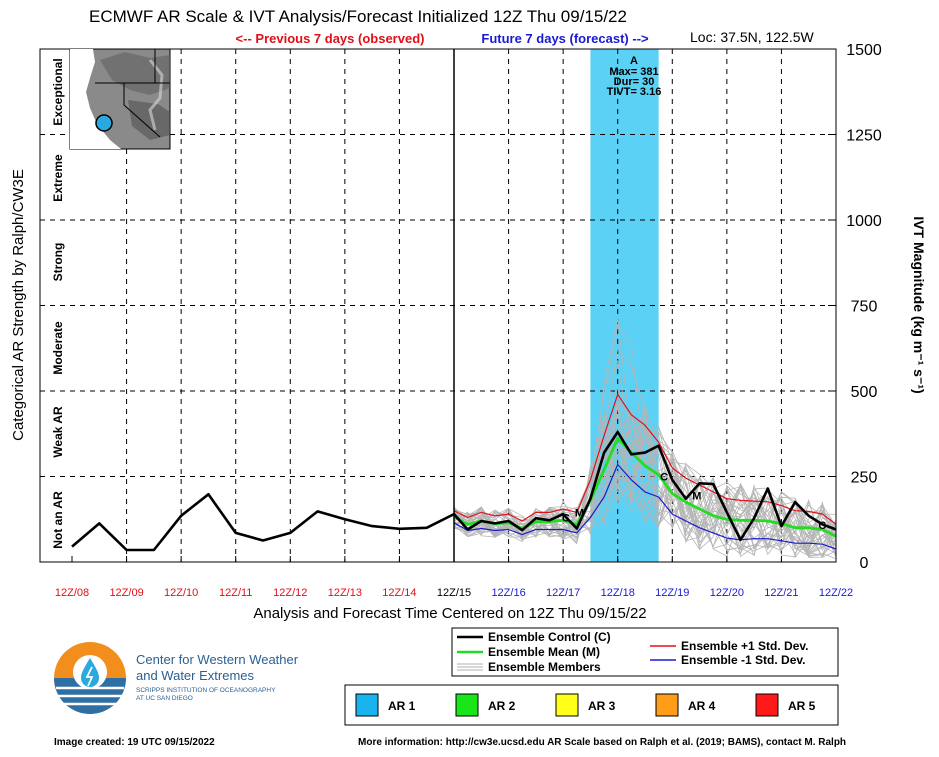  Describe the element at coordinates (544, 652) in the screenshot. I see `legend-mean-label: Ensemble Mean (M)` at that location.